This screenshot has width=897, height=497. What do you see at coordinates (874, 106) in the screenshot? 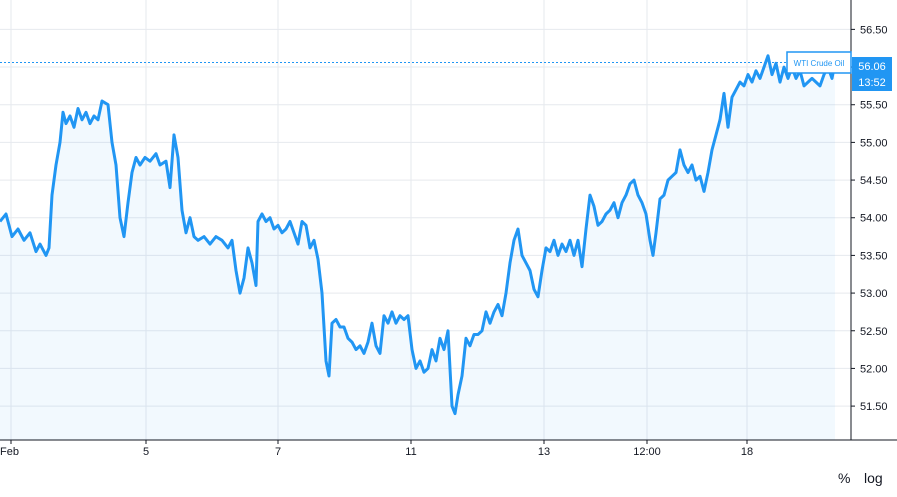
I see `y-tick-label: 55.50` at bounding box center [874, 106].